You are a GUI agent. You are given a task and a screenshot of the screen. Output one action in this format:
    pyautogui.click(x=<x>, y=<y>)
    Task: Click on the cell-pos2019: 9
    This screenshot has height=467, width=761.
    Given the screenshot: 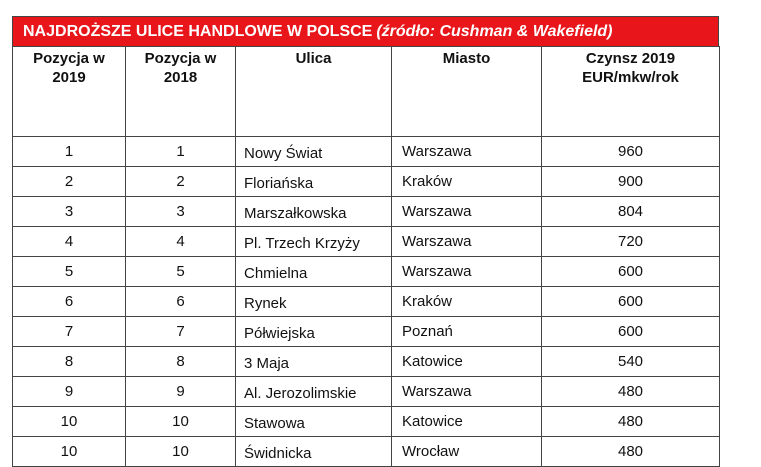 What is the action you would take?
    pyautogui.click(x=69, y=391)
    